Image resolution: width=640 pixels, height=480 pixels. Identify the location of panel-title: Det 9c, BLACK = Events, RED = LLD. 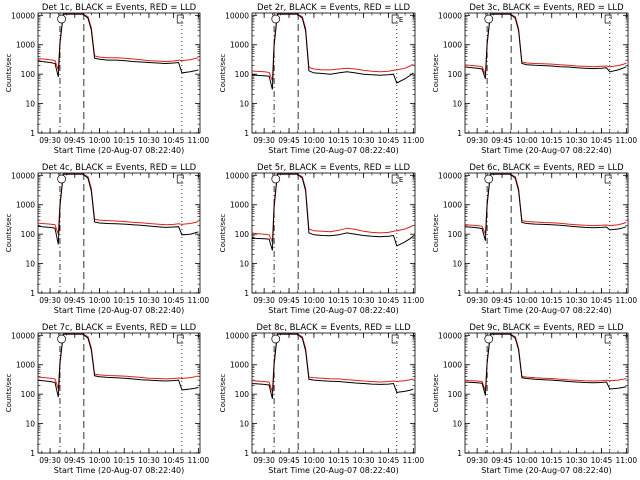
(546, 328).